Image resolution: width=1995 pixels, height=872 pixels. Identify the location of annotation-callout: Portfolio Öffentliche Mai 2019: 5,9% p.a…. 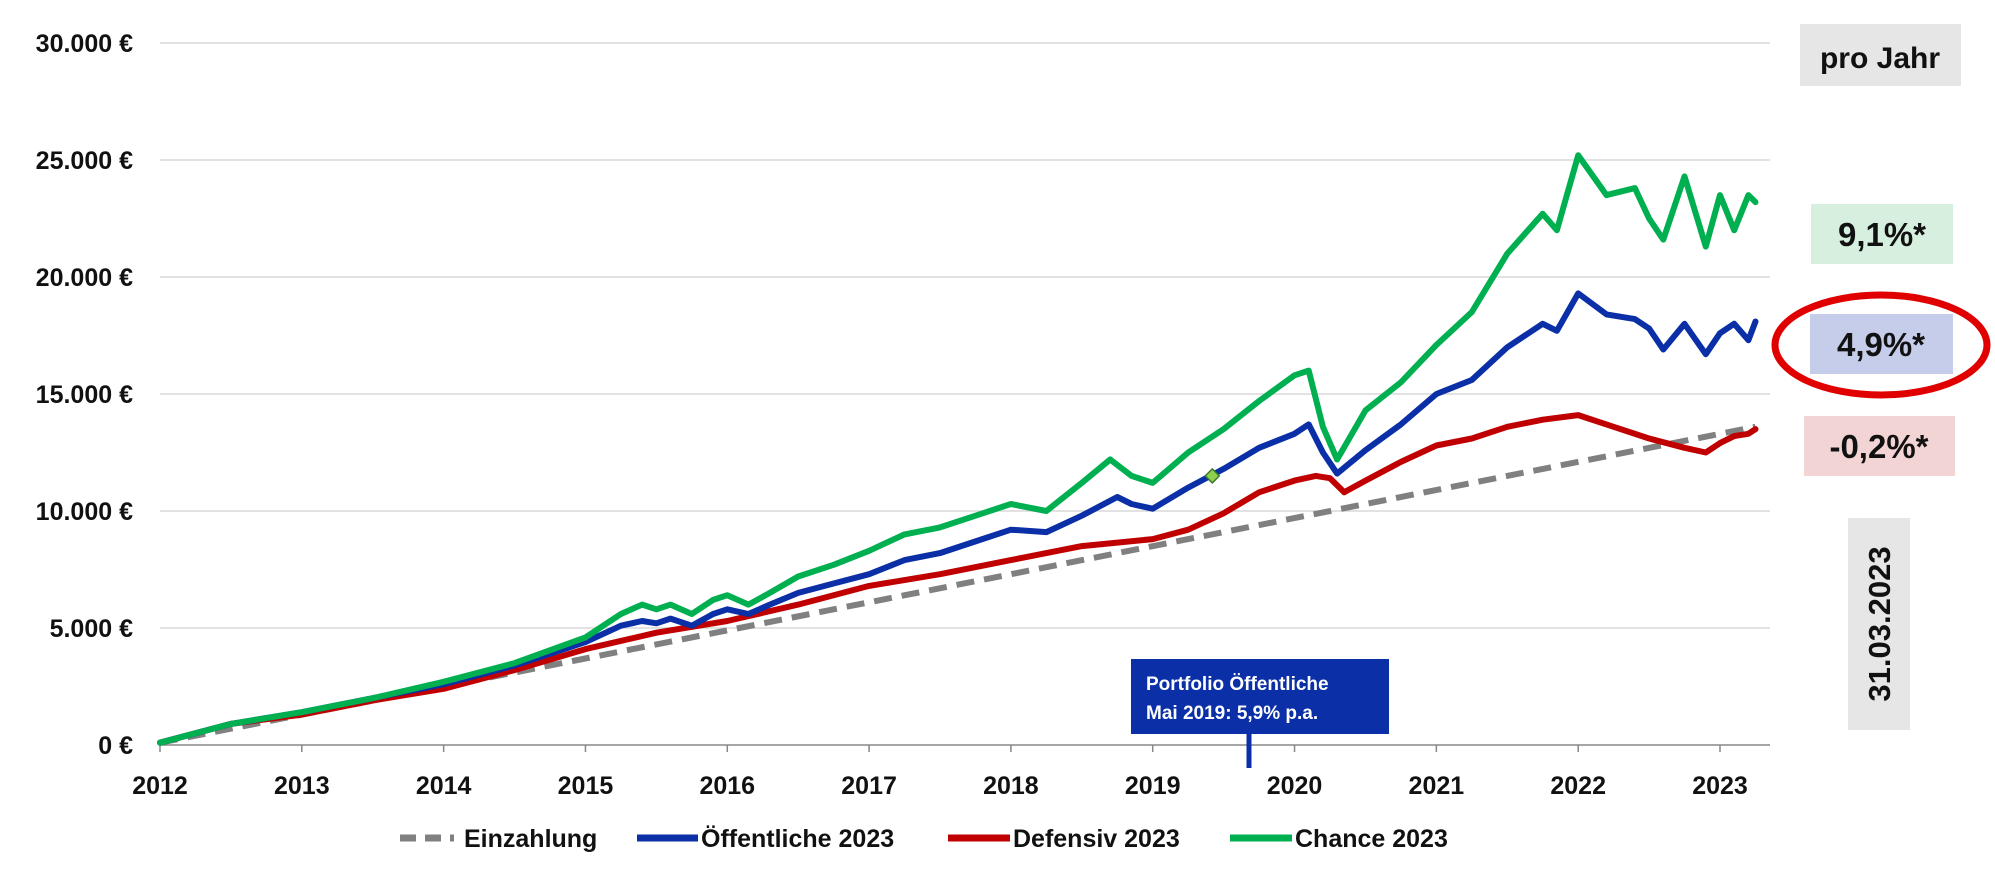
(1260, 713).